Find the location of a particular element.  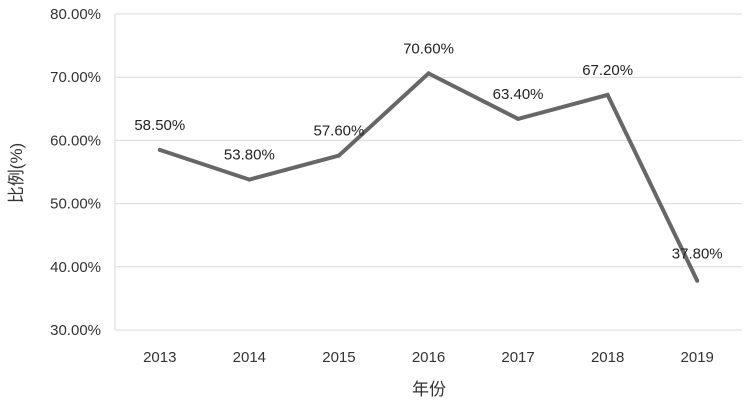

data-label: 63.40% is located at coordinates (518, 94).